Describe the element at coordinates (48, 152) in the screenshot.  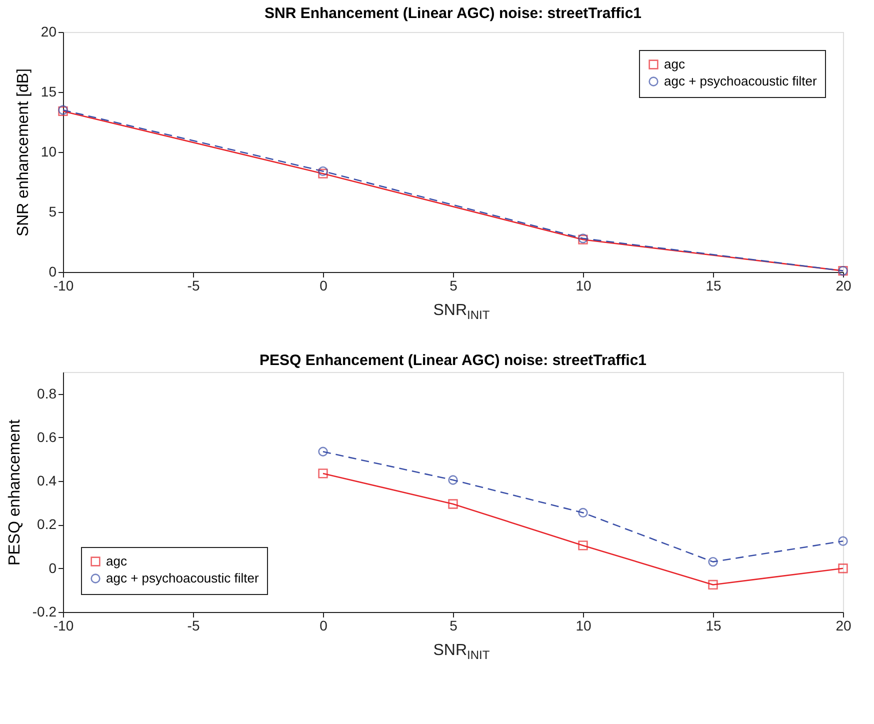
I see `y-tick-label: 10` at that location.